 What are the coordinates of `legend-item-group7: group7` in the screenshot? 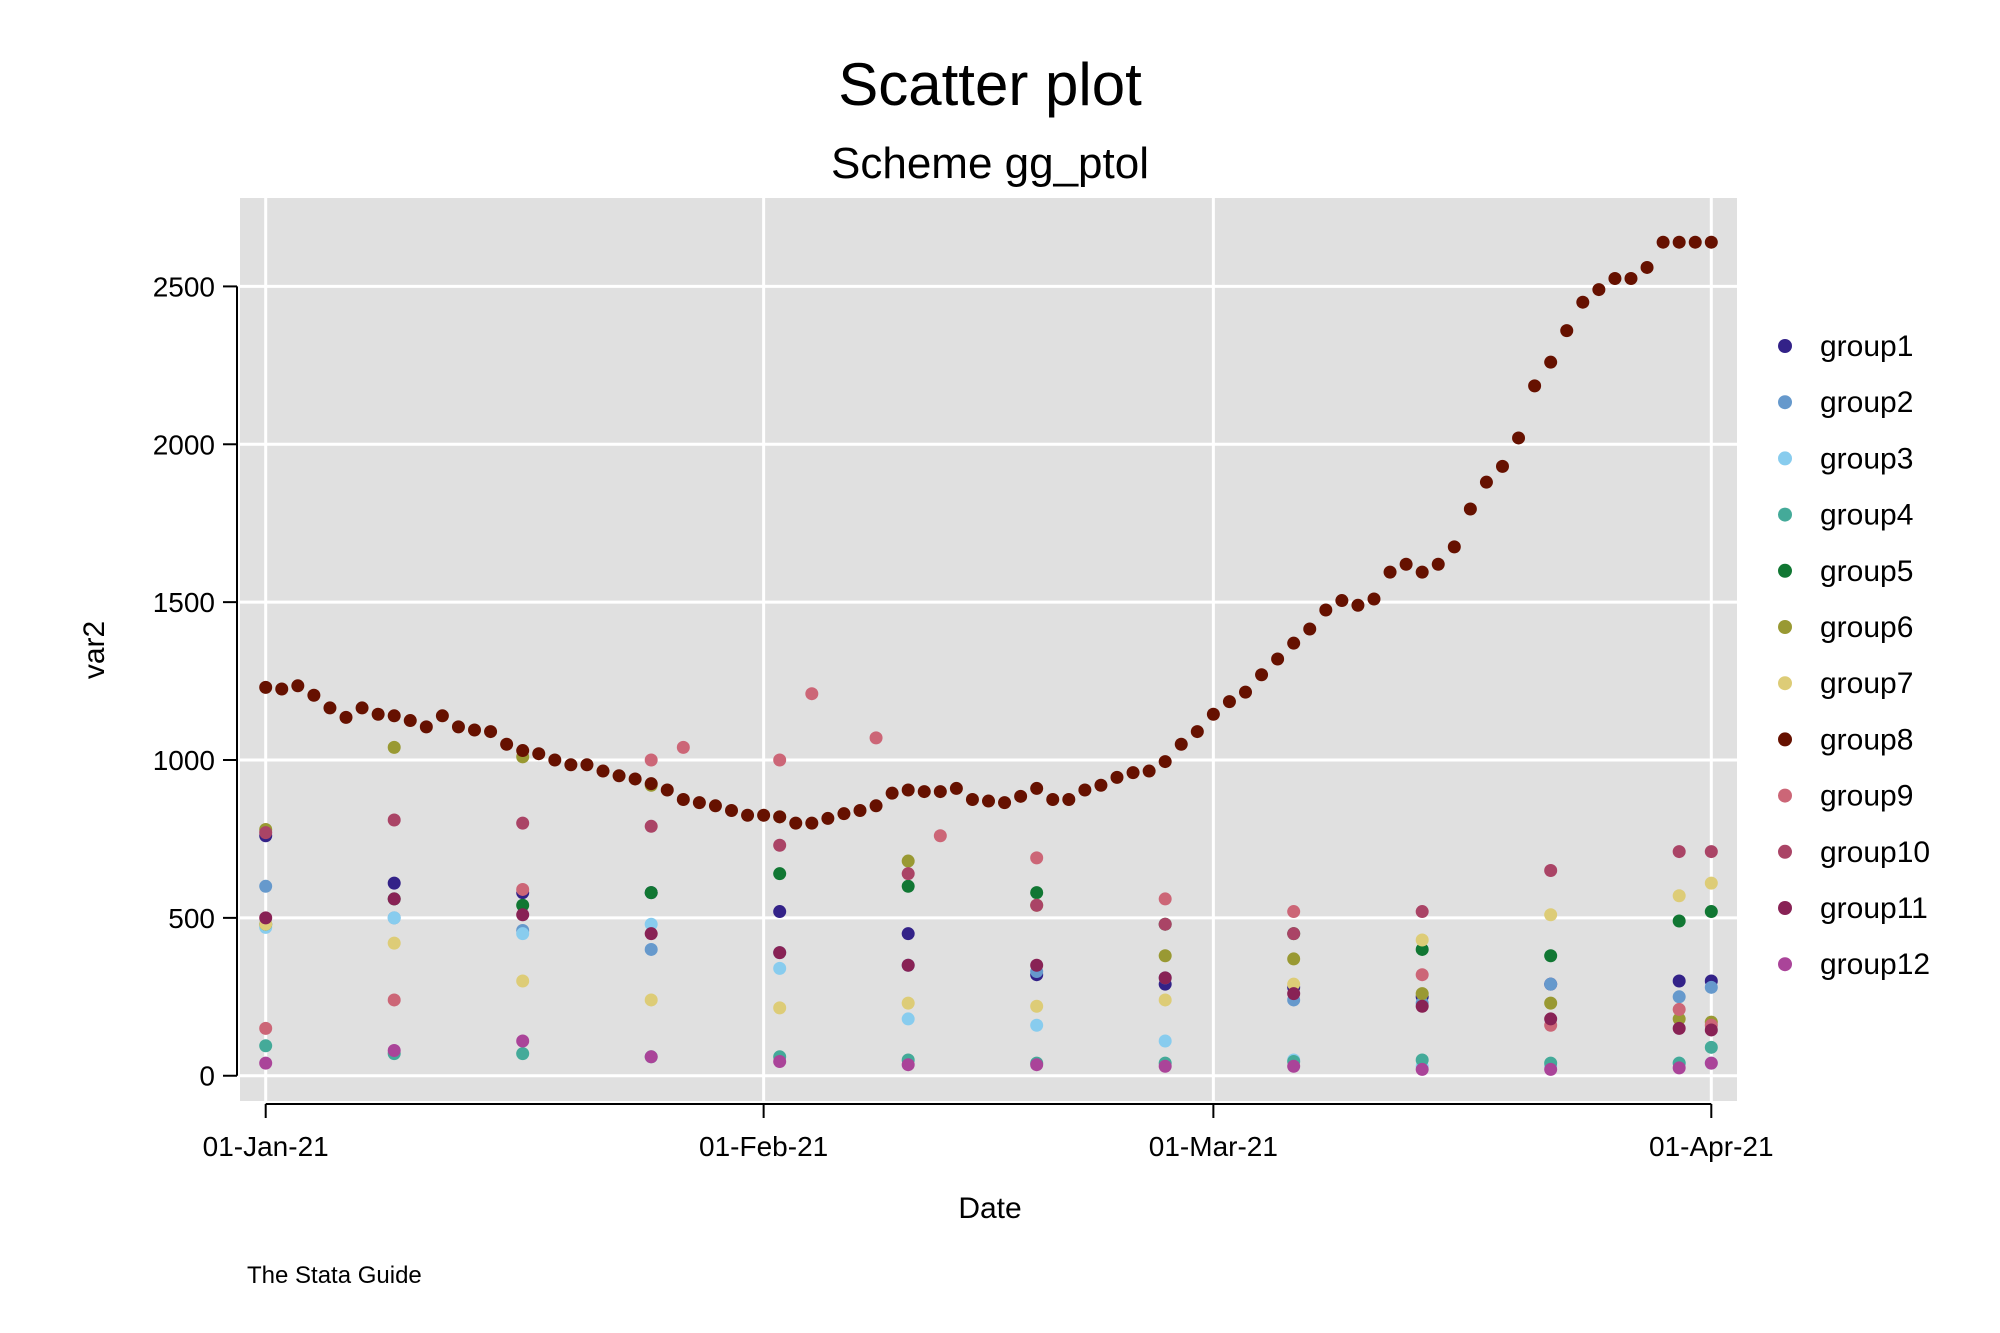 It's located at (1845, 683).